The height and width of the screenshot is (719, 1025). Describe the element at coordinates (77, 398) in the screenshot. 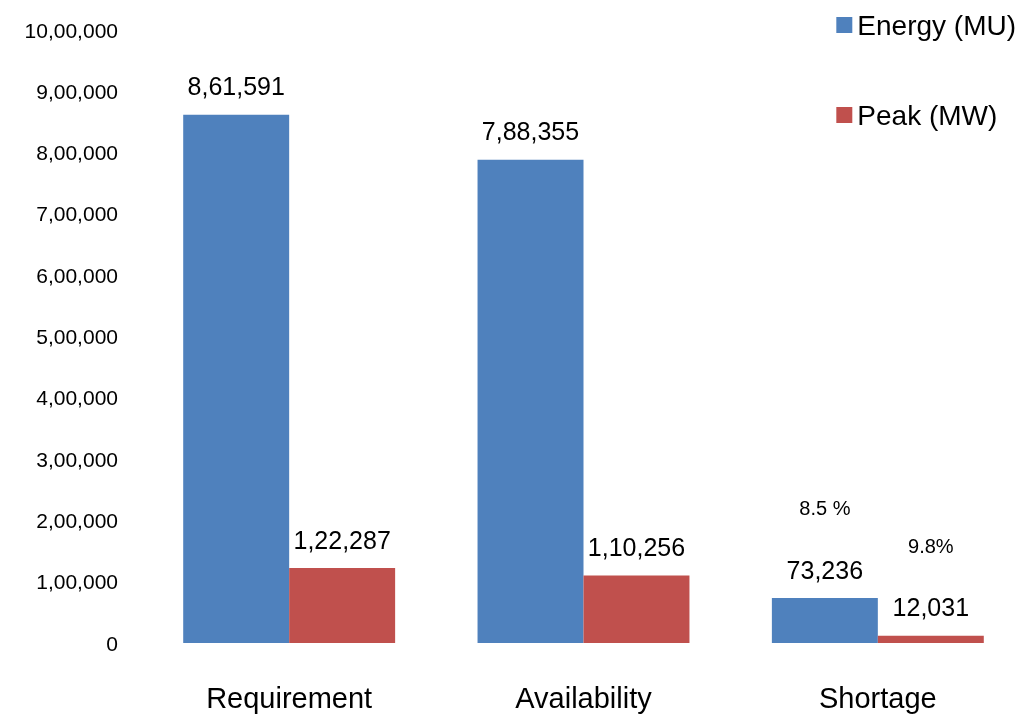

I see `y-tick-label: 4,00,000` at that location.